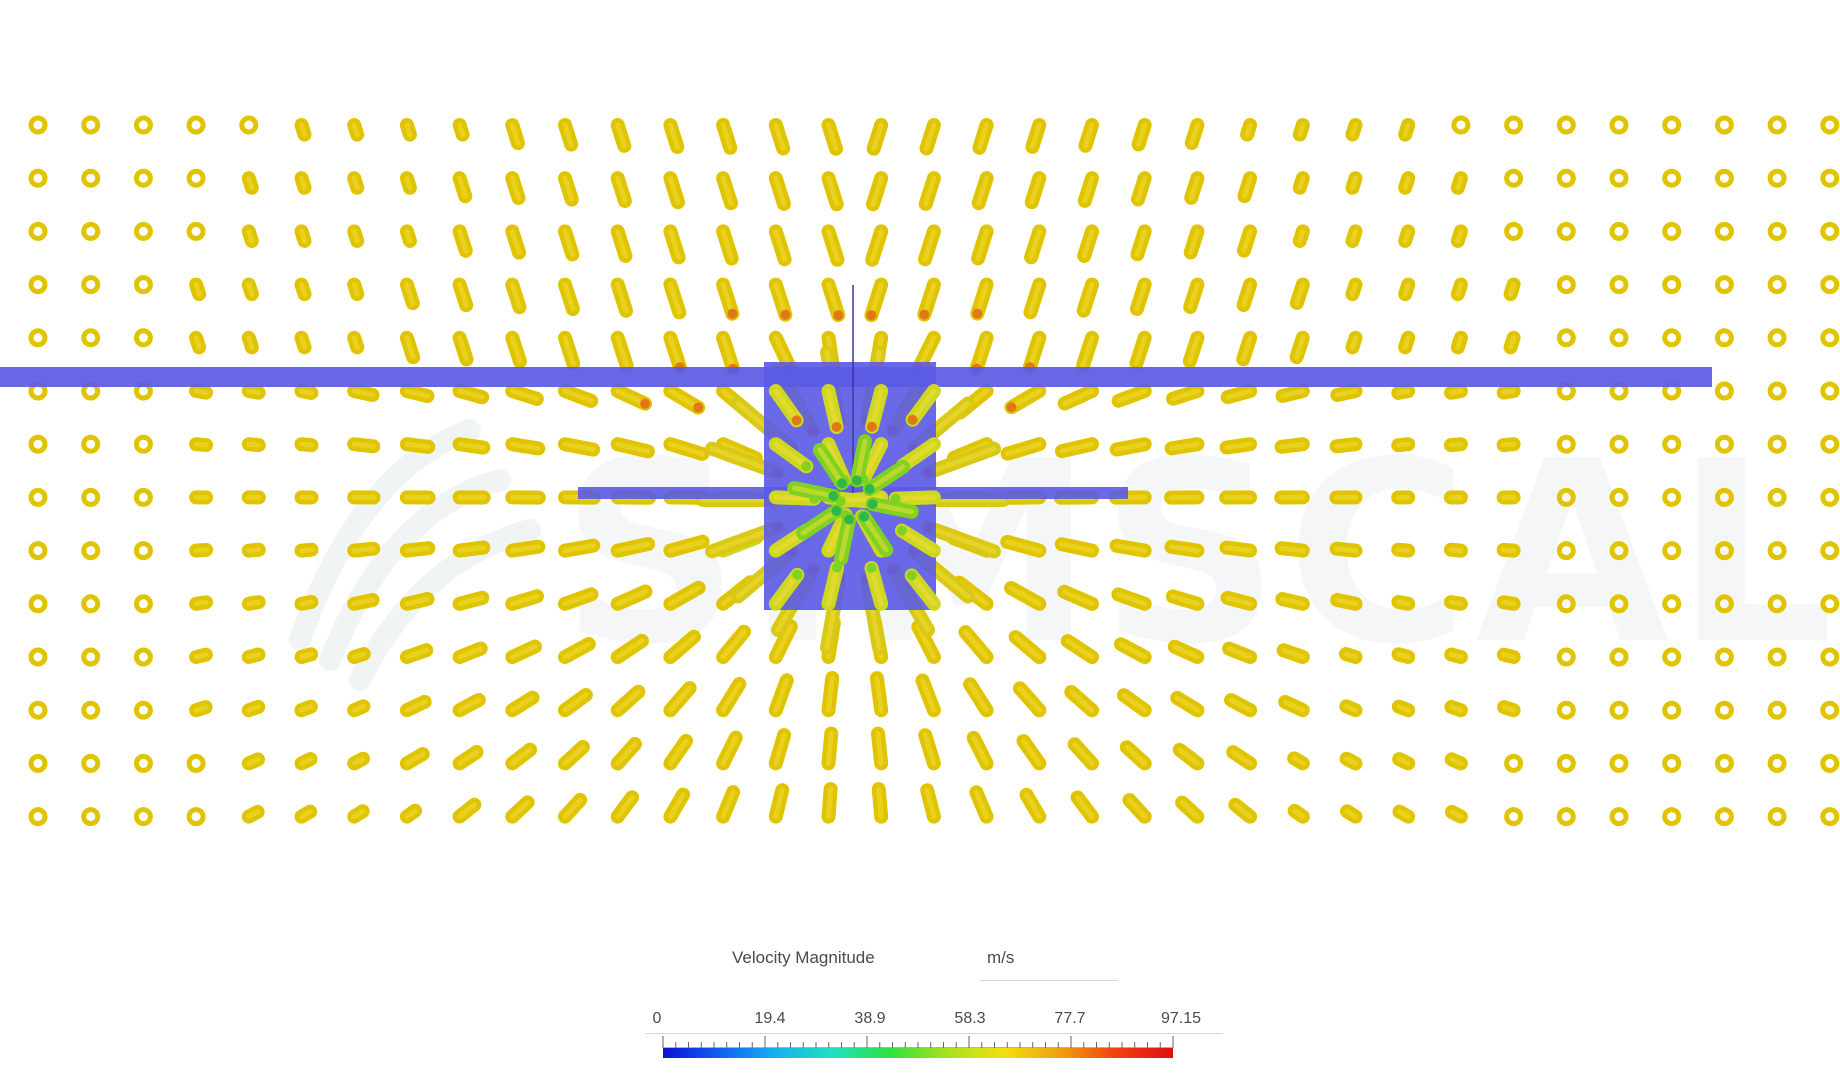 This screenshot has width=1840, height=1080. What do you see at coordinates (1001, 957) in the screenshot?
I see `legend-unit: m/s` at bounding box center [1001, 957].